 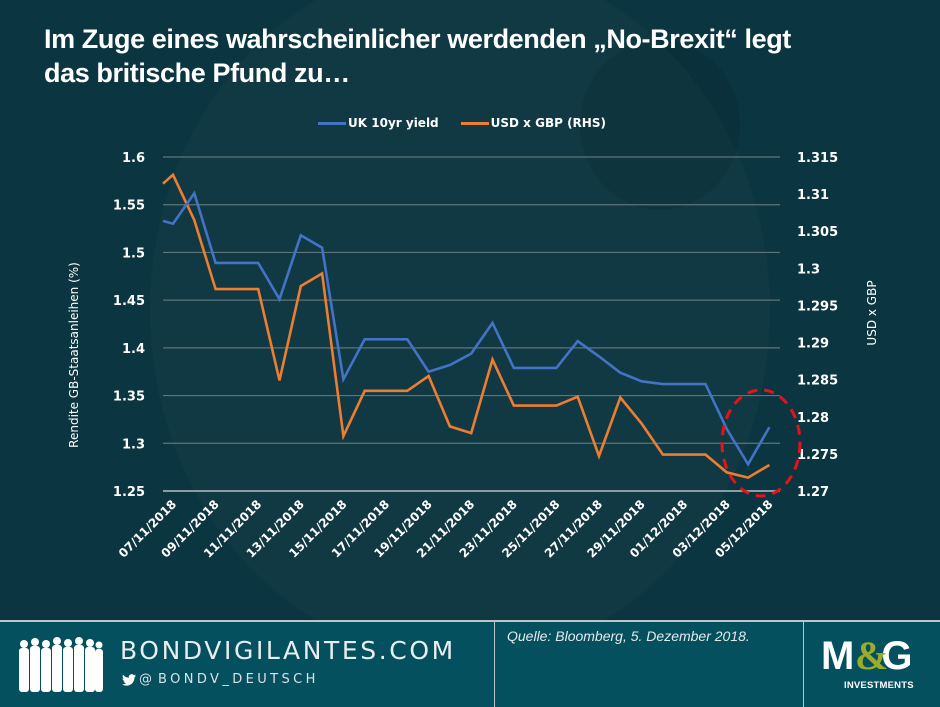 What do you see at coordinates (129, 206) in the screenshot?
I see `y-left-tick-label: 1.55` at bounding box center [129, 206].